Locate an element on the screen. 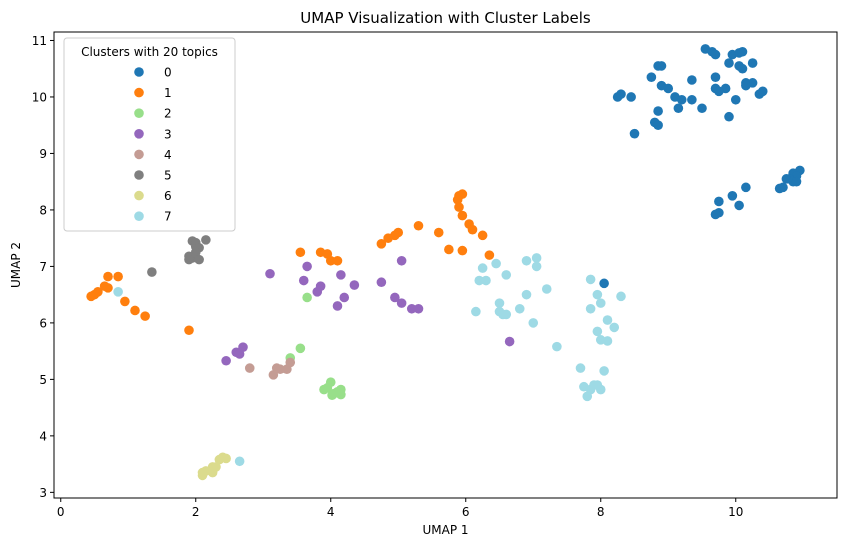 This screenshot has width=842, height=547. legend: Clusters with 20 topics 0 1 2 3 4 5 6 7 is located at coordinates (149, 134).